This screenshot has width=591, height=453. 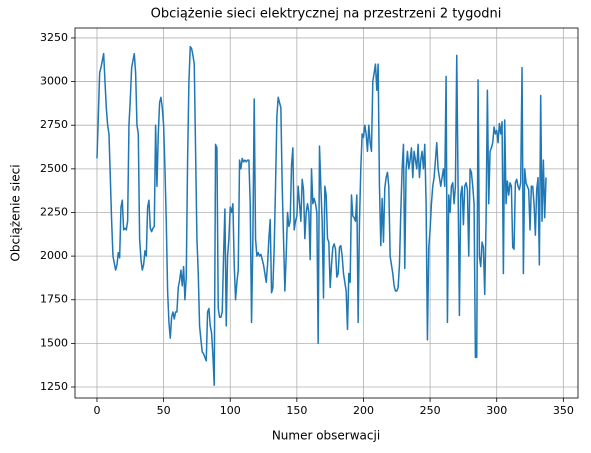 What do you see at coordinates (296, 410) in the screenshot?
I see `x-tick-label: 150` at bounding box center [296, 410].